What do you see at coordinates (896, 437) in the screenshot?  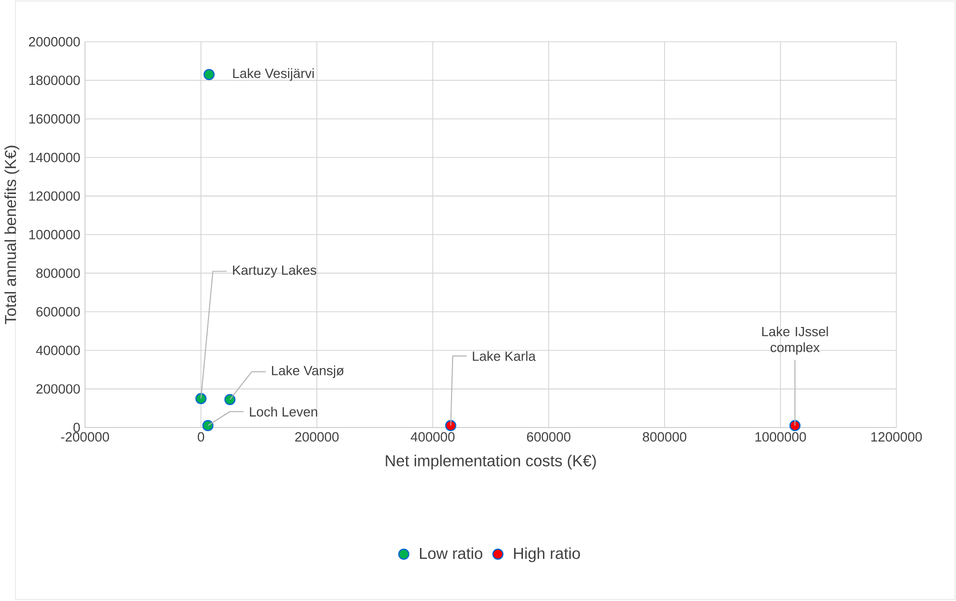 I see `x-tick-label: 1200000` at bounding box center [896, 437].